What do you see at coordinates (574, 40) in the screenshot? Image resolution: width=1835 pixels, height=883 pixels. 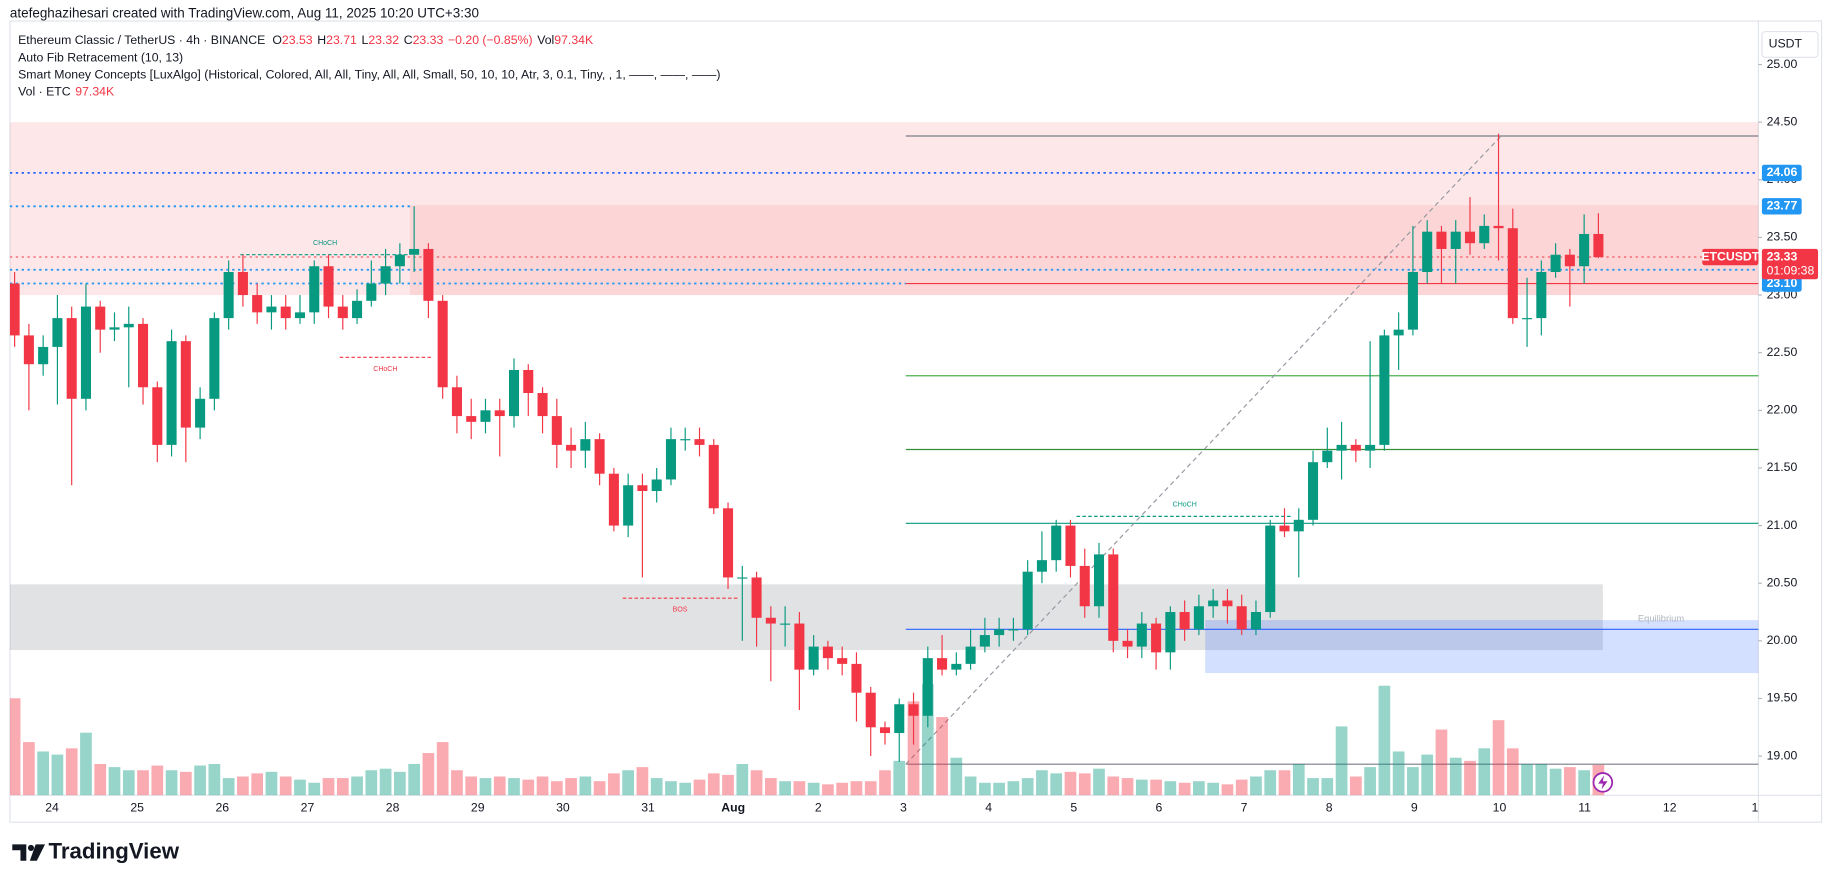 I see `volume-value: 97.34K` at bounding box center [574, 40].